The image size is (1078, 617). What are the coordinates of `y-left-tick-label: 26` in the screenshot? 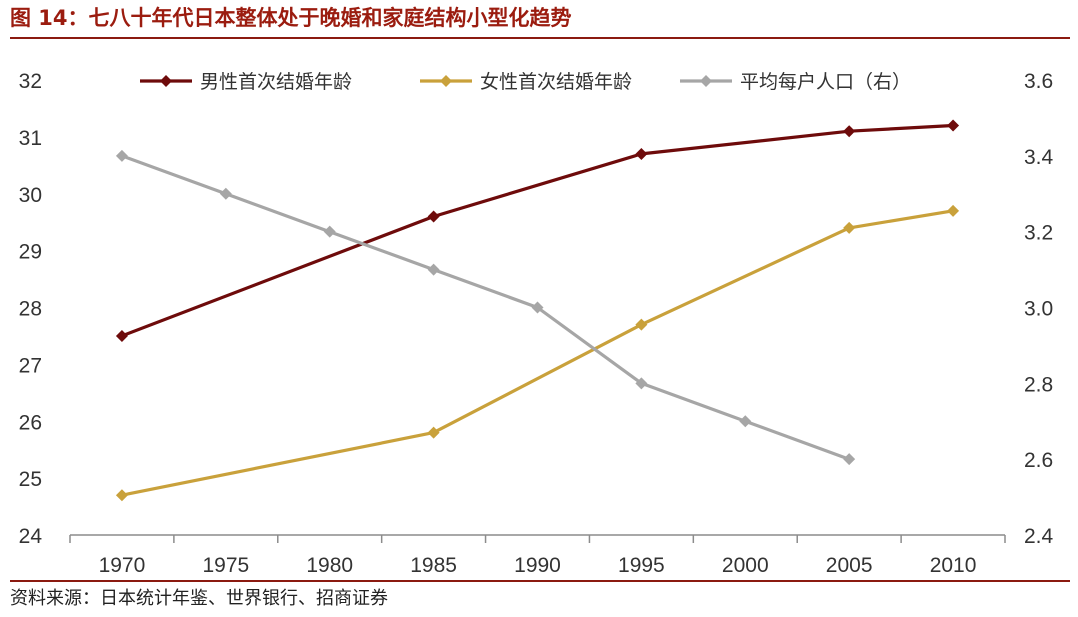 It's located at (30, 422).